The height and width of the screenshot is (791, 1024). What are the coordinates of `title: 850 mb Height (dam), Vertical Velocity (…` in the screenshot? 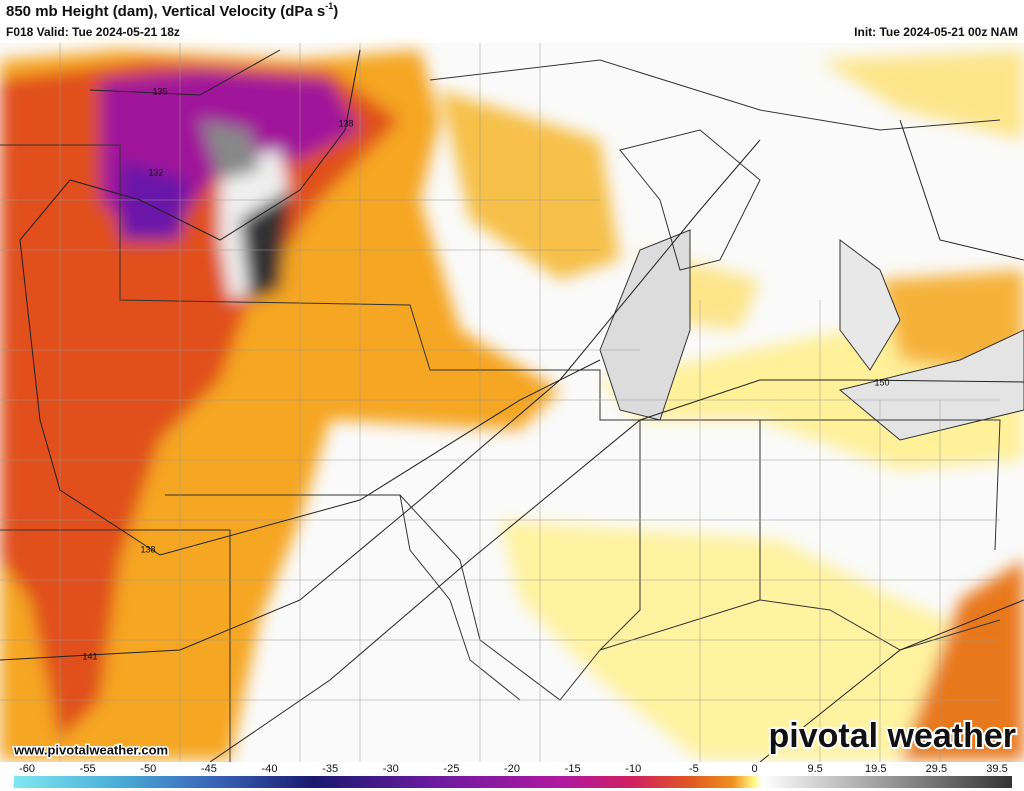 It's located at (172, 10).